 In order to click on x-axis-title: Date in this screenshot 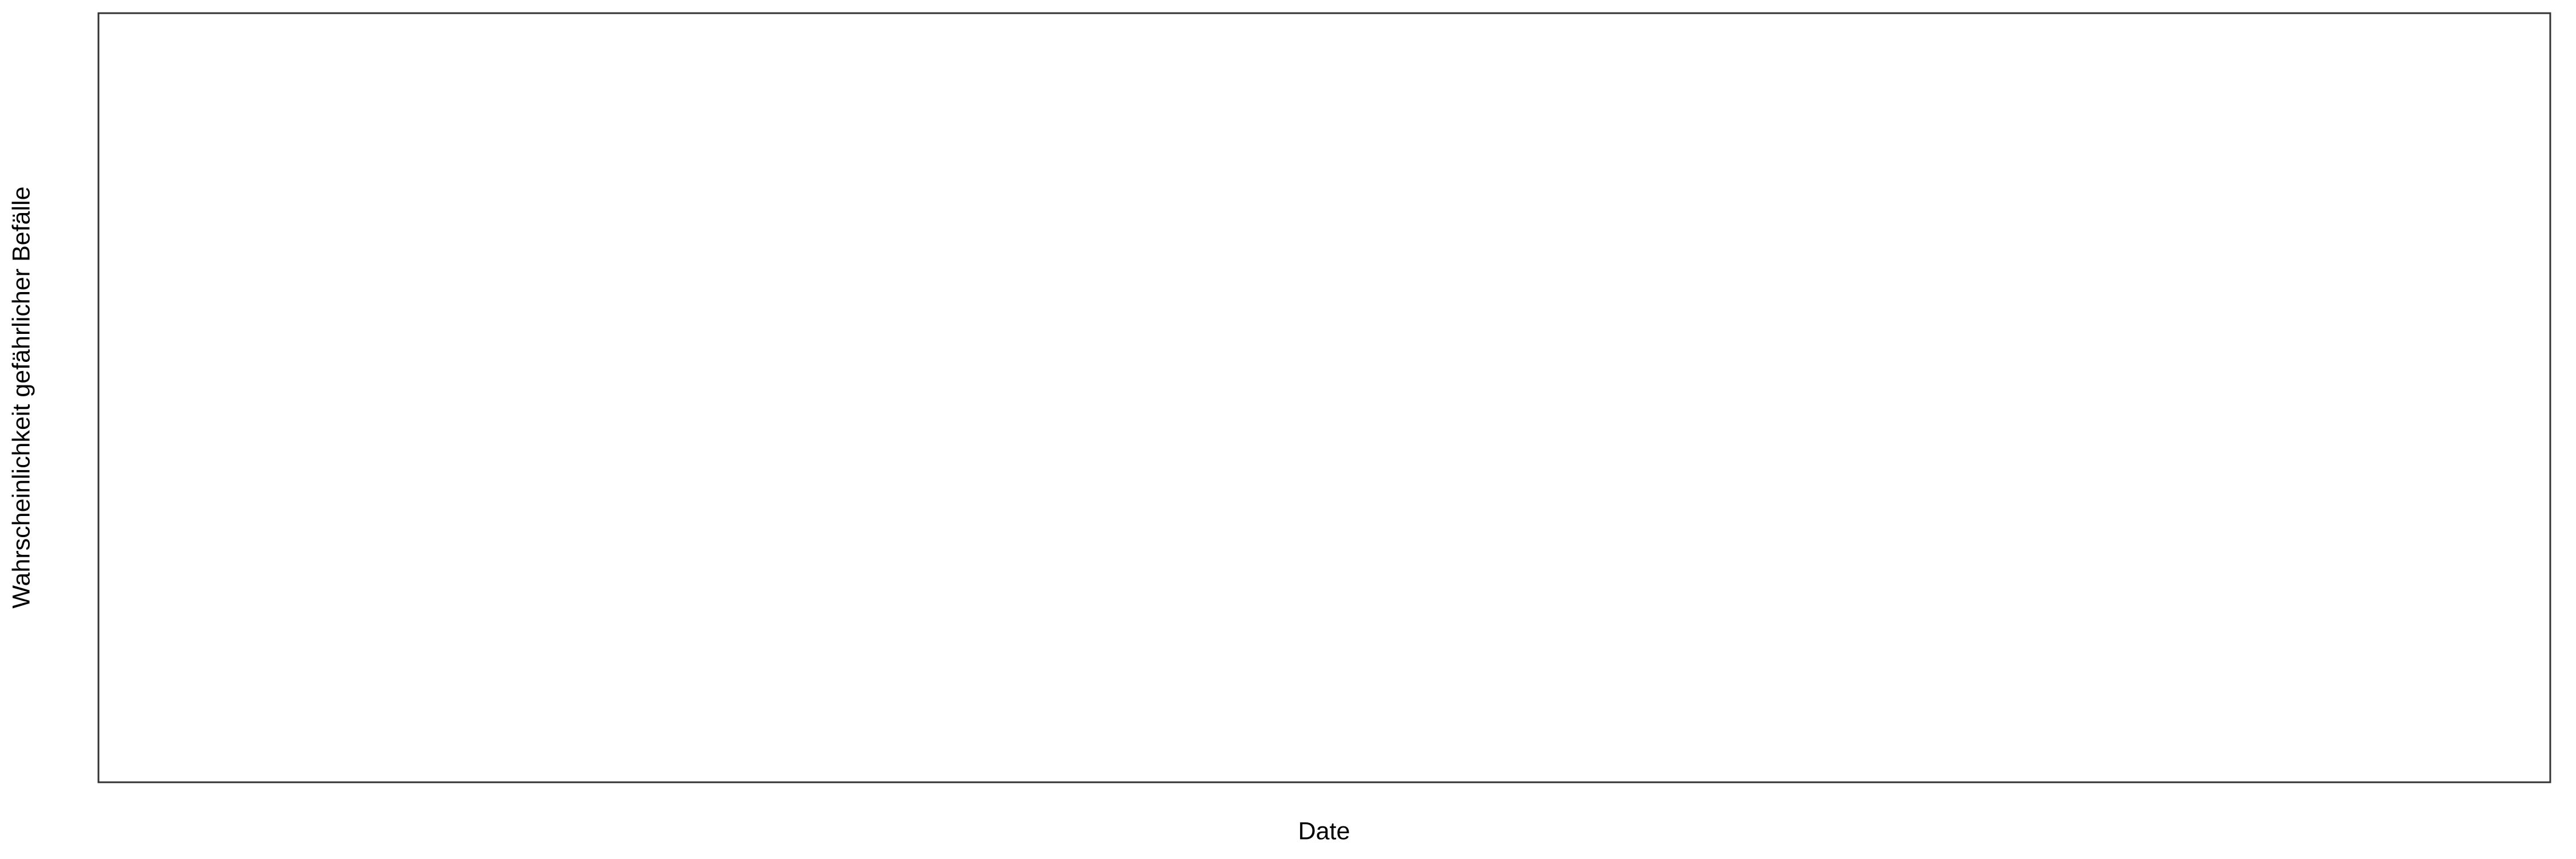, I will do `click(1324, 831)`.